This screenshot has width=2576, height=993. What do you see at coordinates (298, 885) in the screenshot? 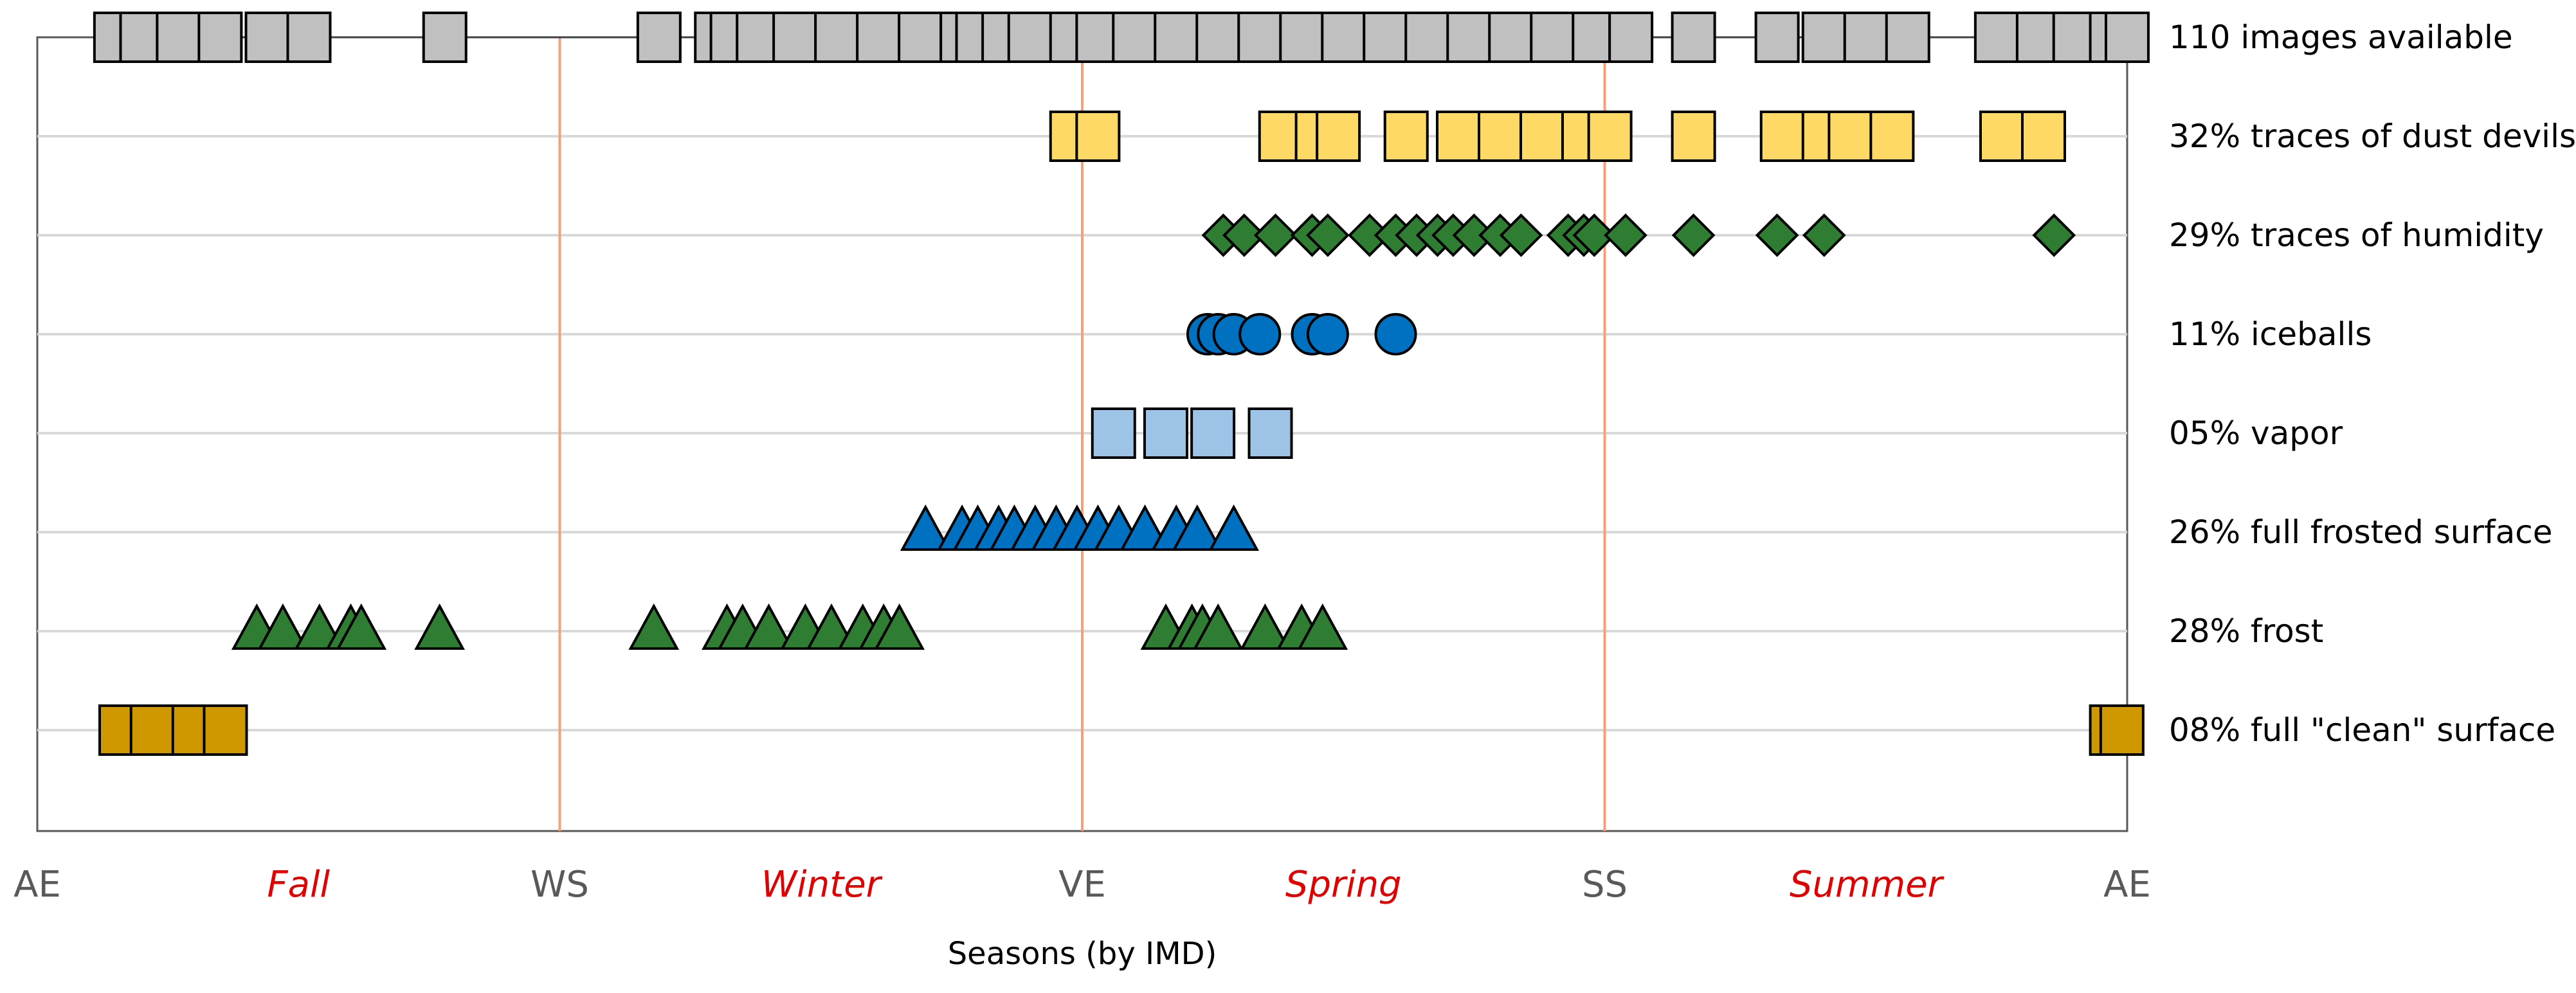
I see `season-name-label: Fall` at bounding box center [298, 885].